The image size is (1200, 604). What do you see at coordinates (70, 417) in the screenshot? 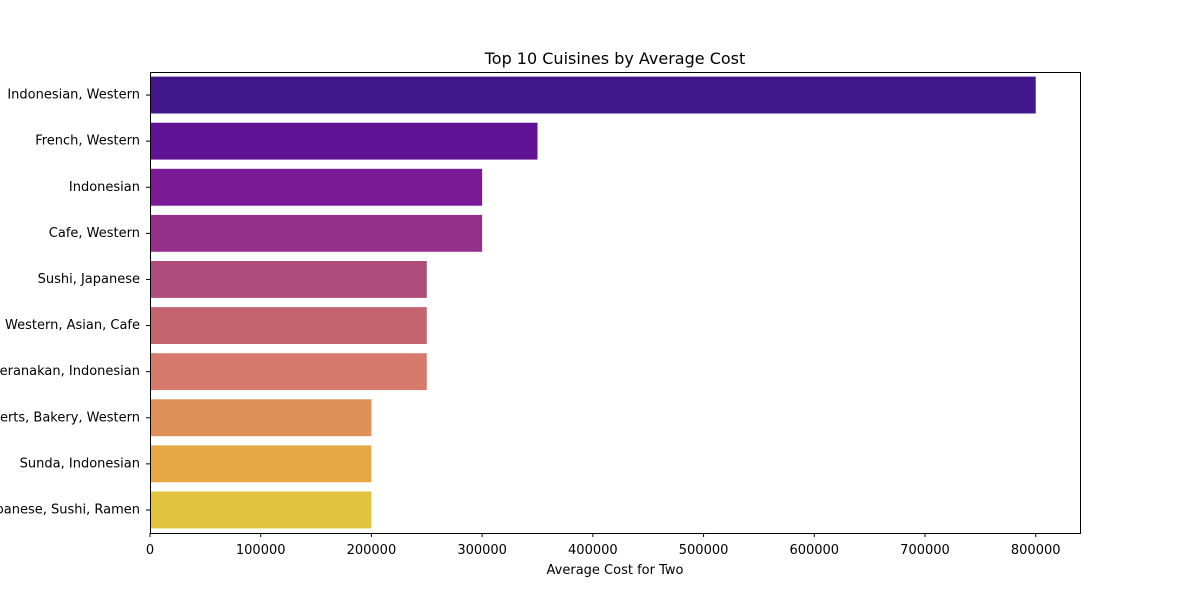
I see `y-tick-label: Desserts, Bakery, Western` at bounding box center [70, 417].